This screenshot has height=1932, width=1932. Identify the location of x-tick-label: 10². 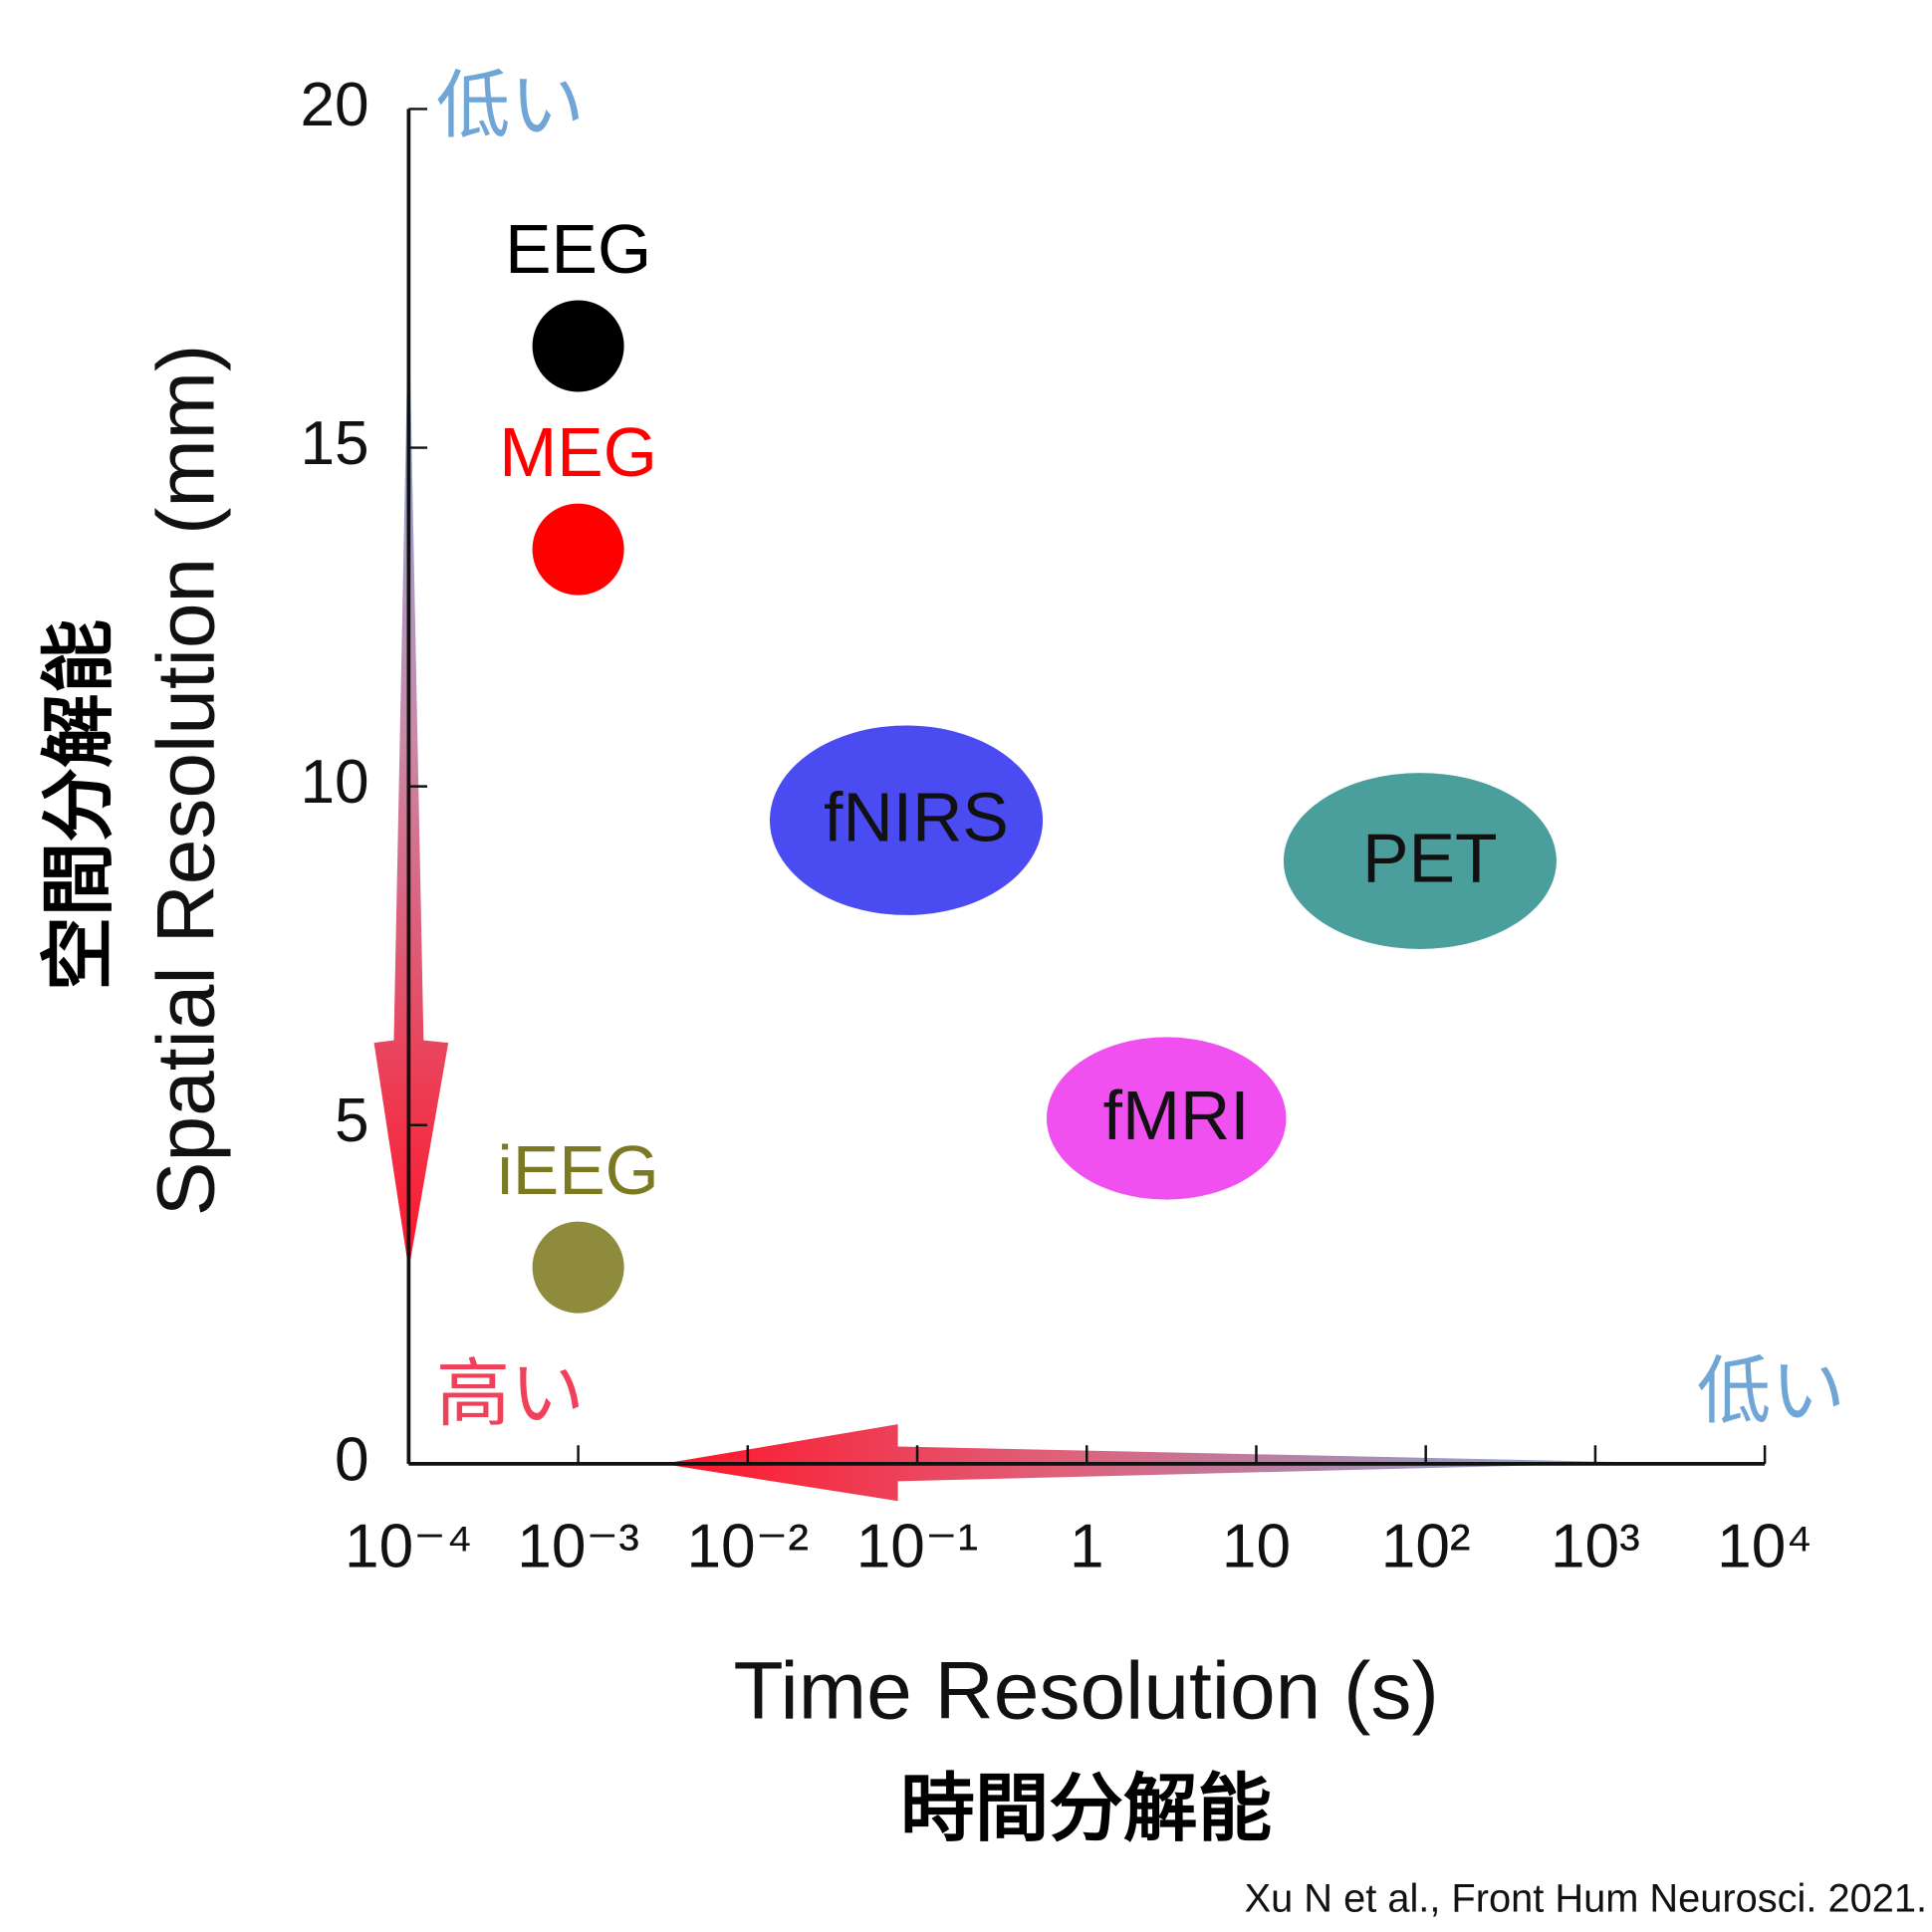
(1426, 1546).